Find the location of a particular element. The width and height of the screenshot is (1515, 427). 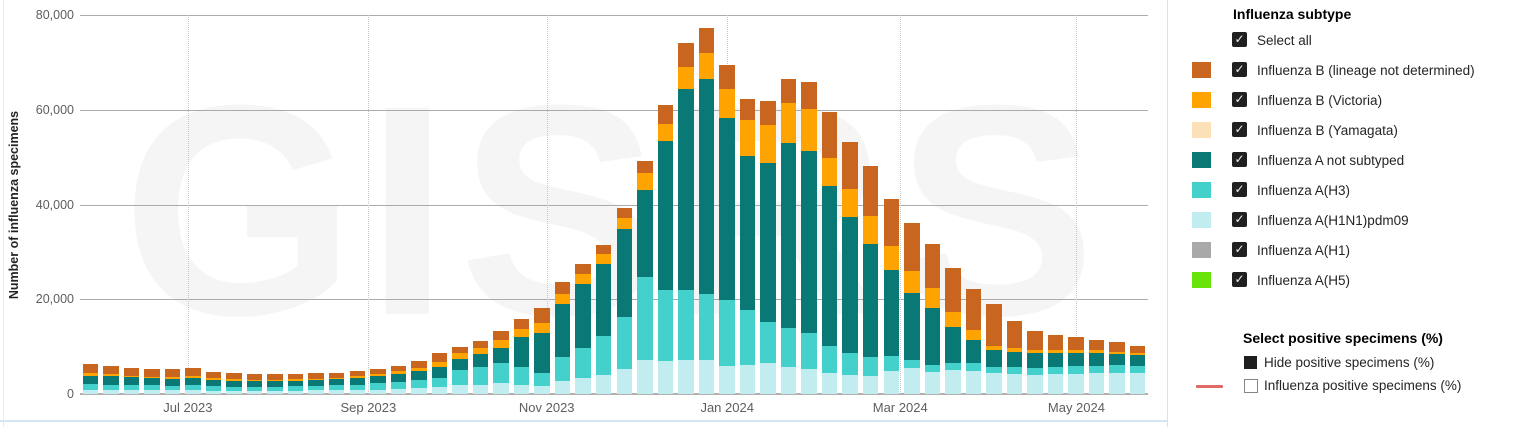

subtype-filter-item-influenza-b-victoria: ✓ Influenza B (Victoria) is located at coordinates (1341, 101).